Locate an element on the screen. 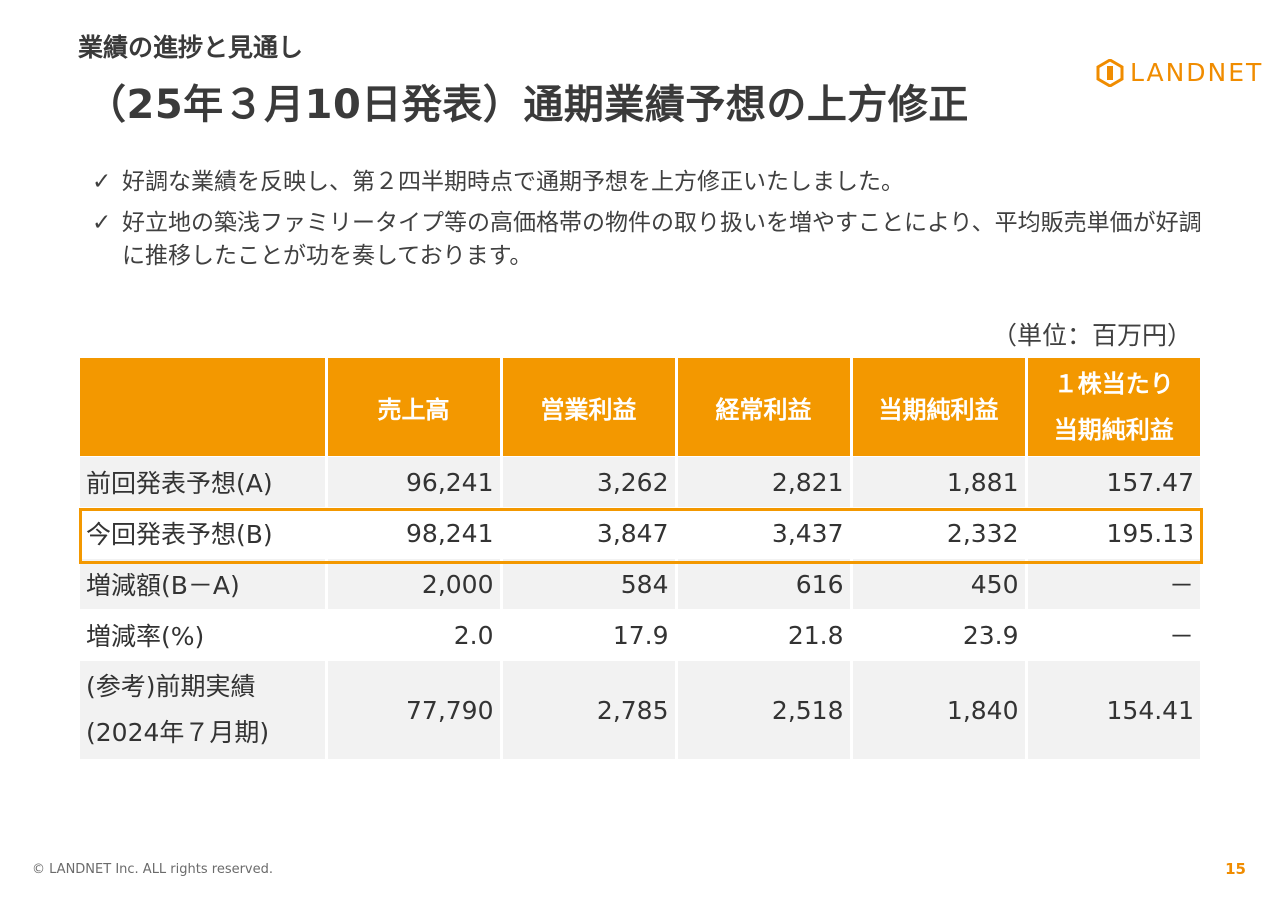 This screenshot has height=904, width=1280. table-cell: 21.8 is located at coordinates (762, 635).